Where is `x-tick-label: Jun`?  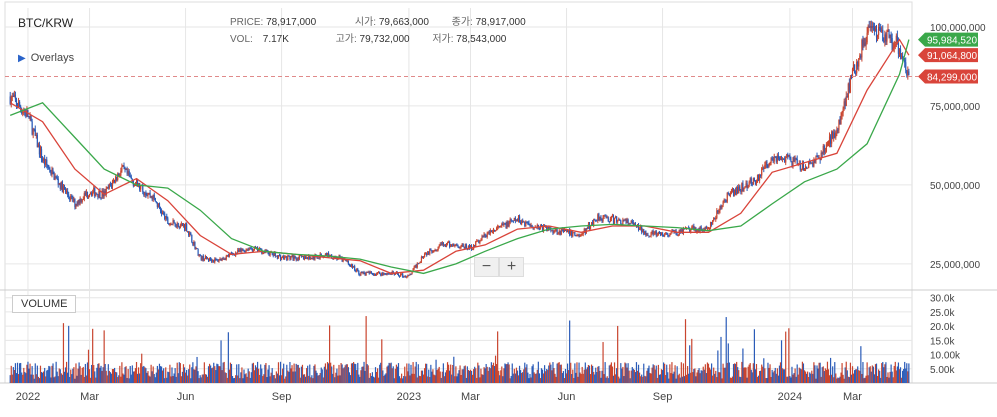
x-tick-label: Jun is located at coordinates (567, 397).